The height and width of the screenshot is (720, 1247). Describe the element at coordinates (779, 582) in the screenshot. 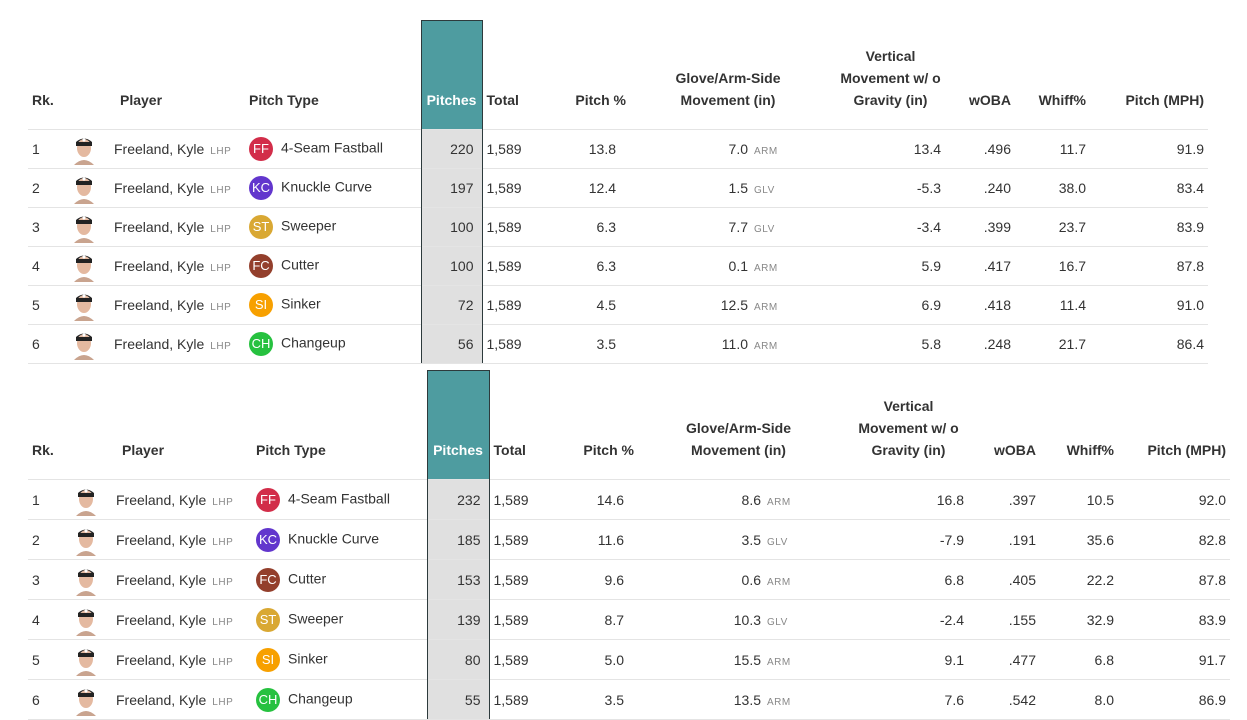

I see `movement-side: ARM` at that location.